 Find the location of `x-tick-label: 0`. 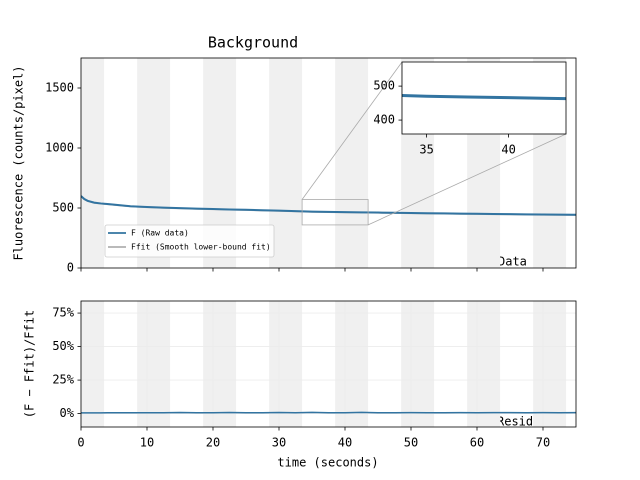

x-tick-label: 0 is located at coordinates (80, 443).